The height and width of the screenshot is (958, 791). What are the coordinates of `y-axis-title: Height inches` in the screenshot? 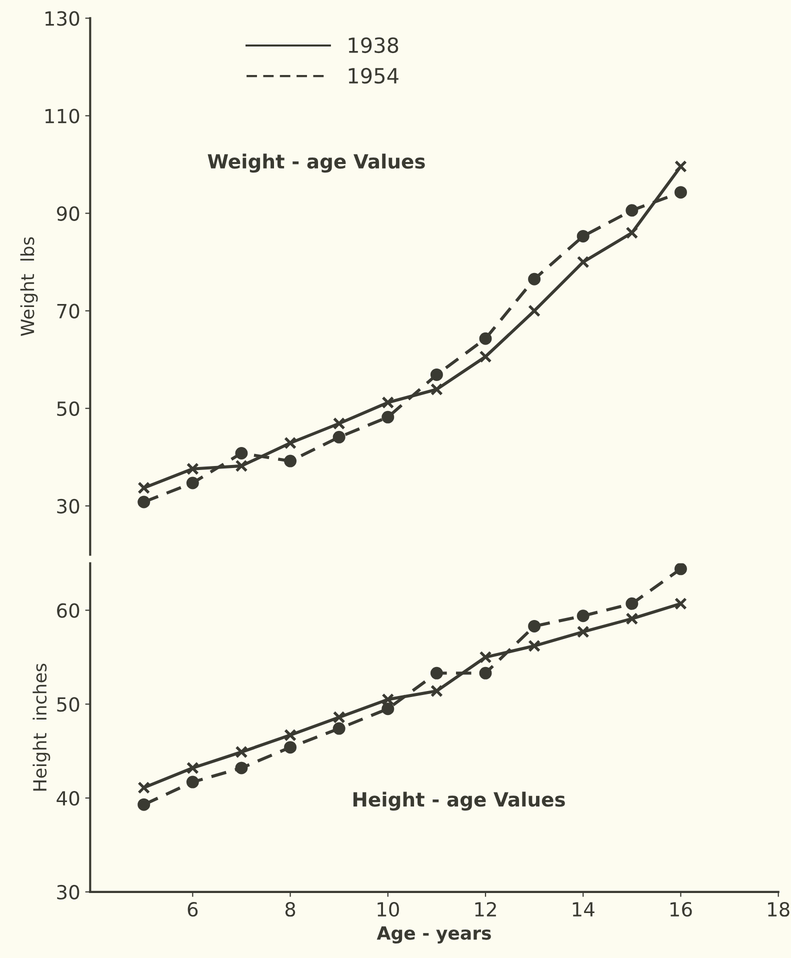 It's located at (41, 727).